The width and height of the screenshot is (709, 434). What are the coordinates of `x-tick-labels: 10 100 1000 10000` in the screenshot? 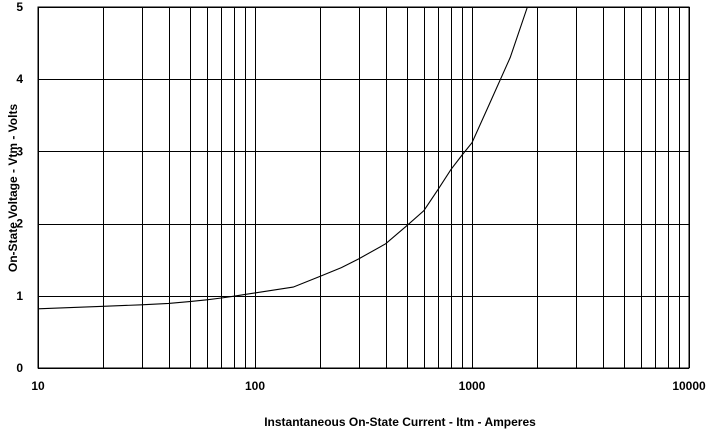 It's located at (368, 386).